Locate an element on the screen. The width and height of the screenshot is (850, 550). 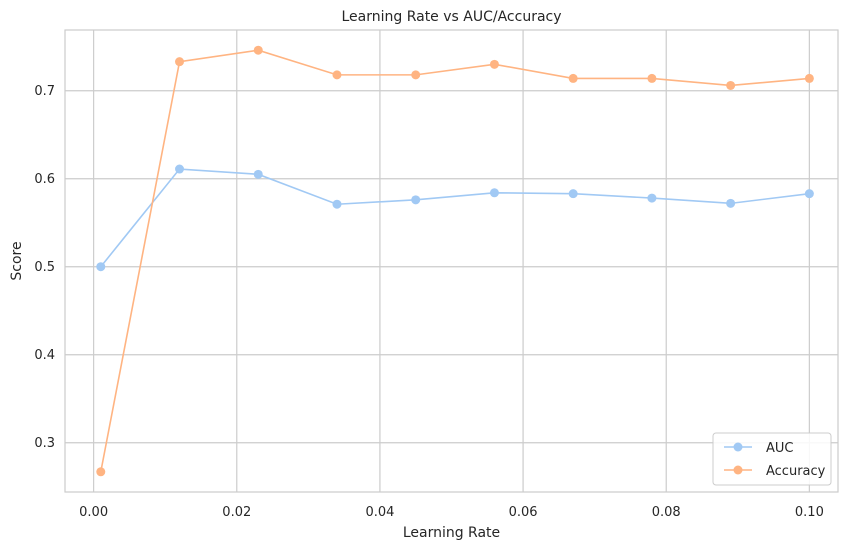
y-tick-label: 0.3 is located at coordinates (44, 443).